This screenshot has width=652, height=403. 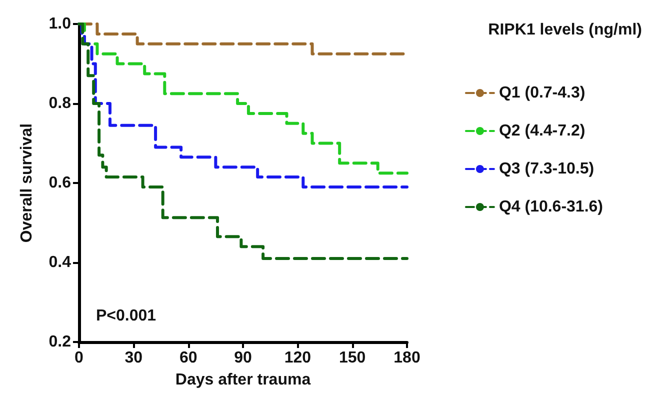 What do you see at coordinates (542, 93) in the screenshot?
I see `legend-label: Q1 (0.7-4.3)` at bounding box center [542, 93].